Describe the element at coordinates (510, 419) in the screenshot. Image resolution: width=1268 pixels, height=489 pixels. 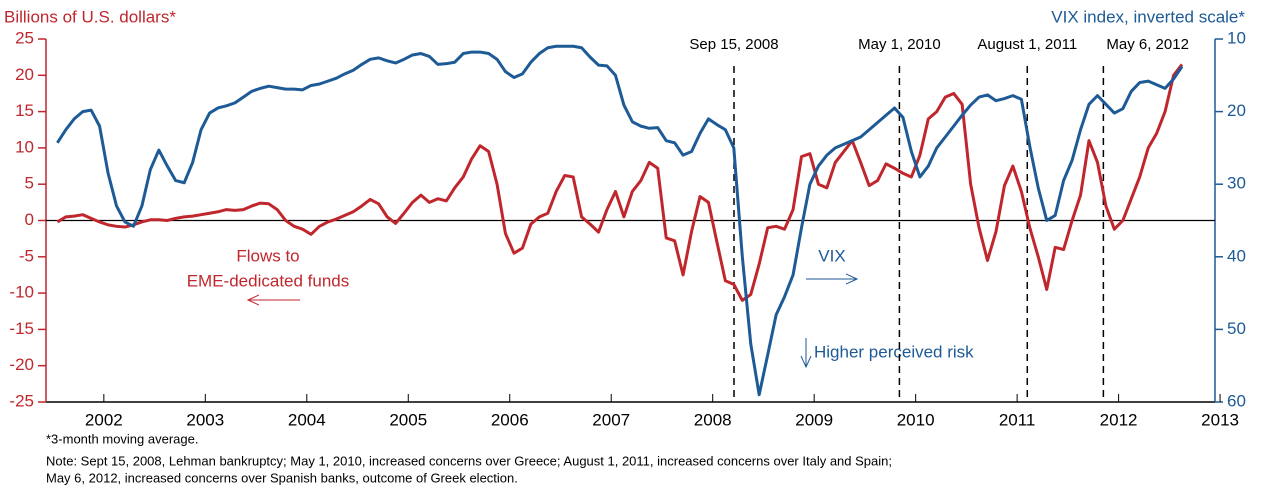
I see `x-tick-label: 2006` at that location.